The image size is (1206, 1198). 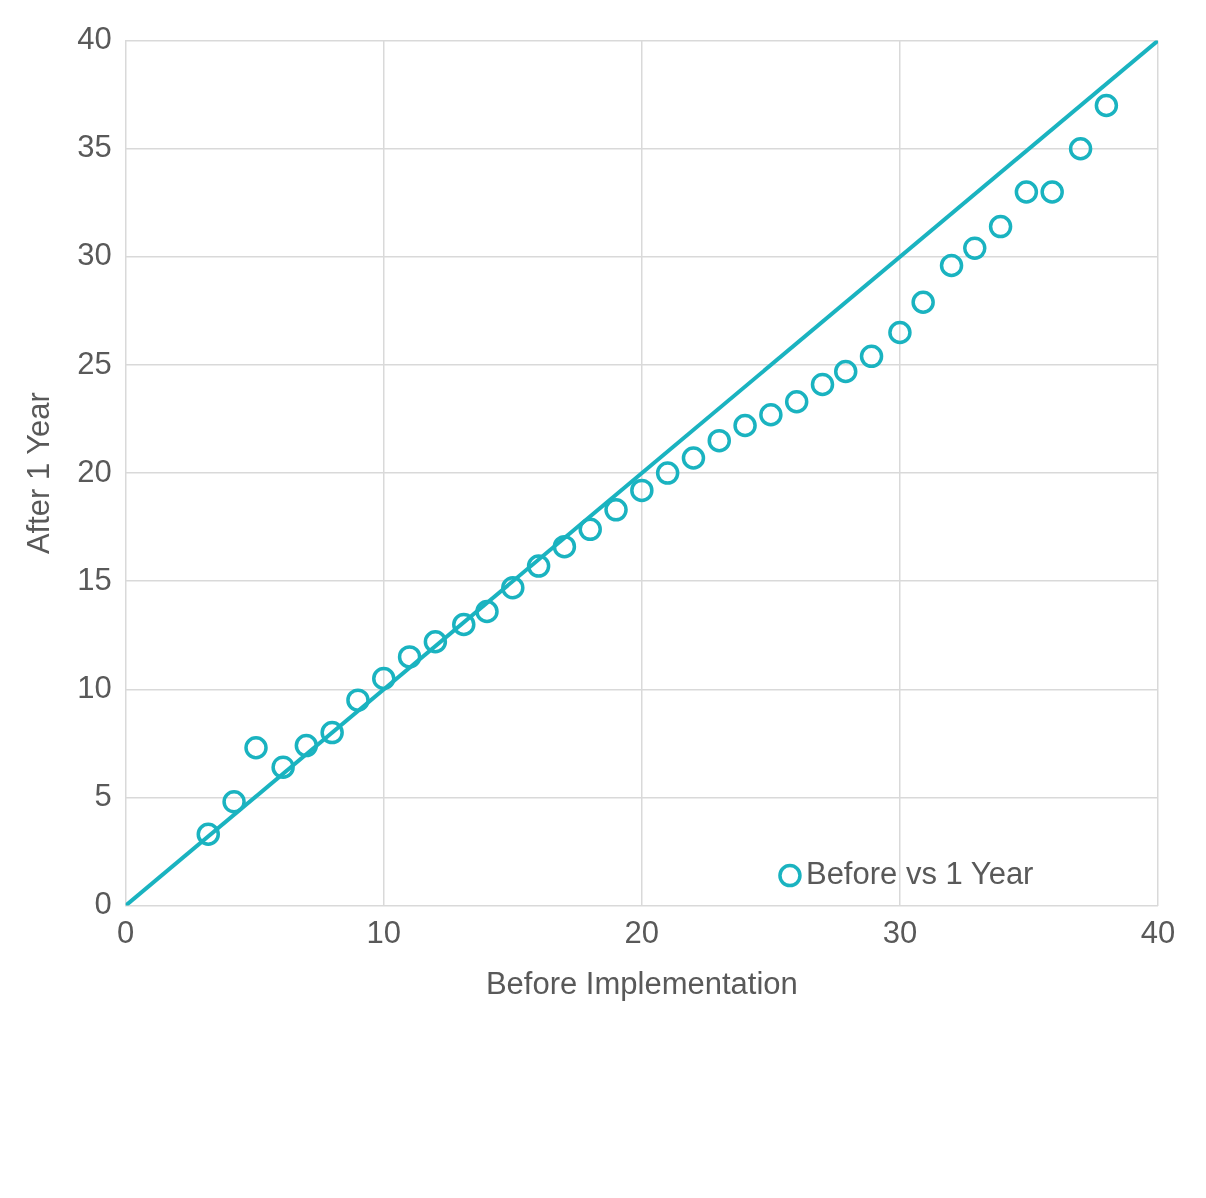 I want to click on y-tick-label: 35, so click(x=94, y=147).